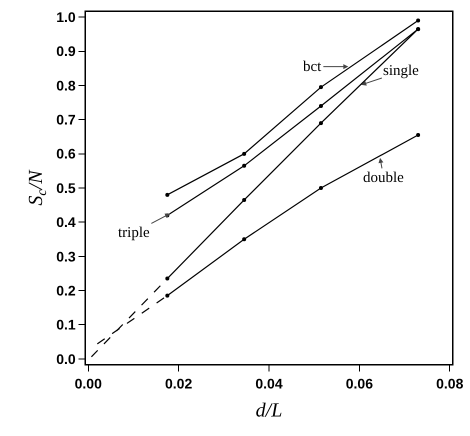  What do you see at coordinates (401, 71) in the screenshot?
I see `annotation: single` at bounding box center [401, 71].